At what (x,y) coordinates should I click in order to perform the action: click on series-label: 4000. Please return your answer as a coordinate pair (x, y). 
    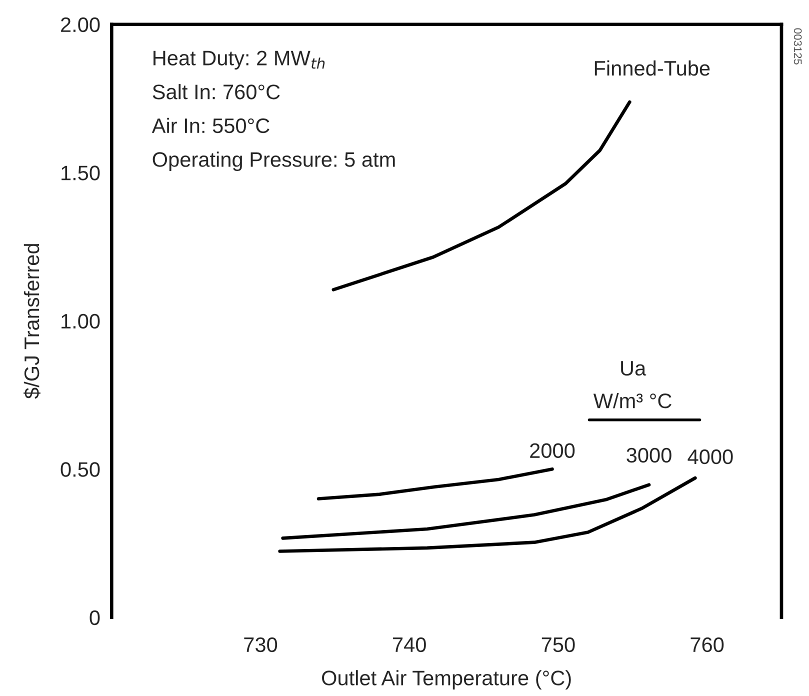
    Looking at the image, I should click on (710, 456).